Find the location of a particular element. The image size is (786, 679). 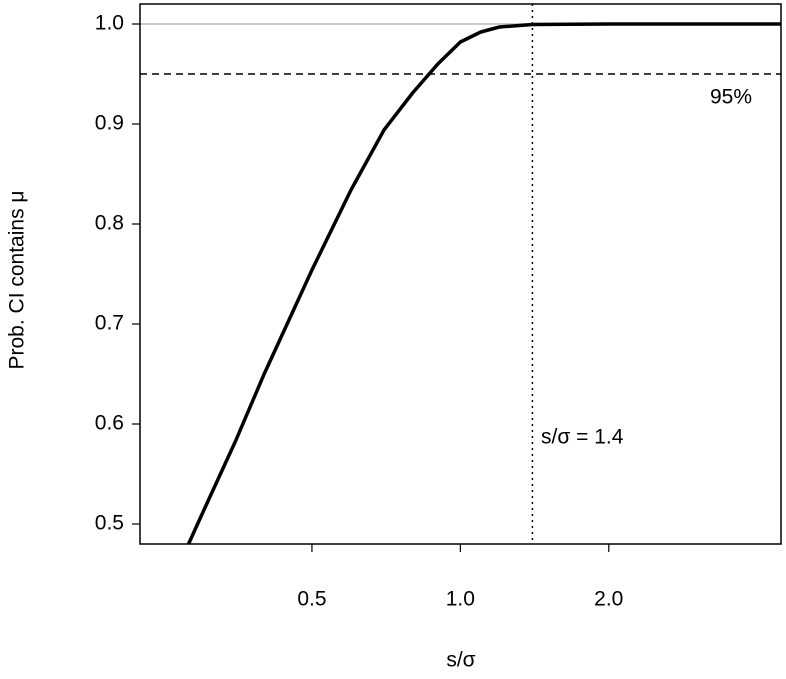

y-axis-label: Prob. CI contains μ is located at coordinates (17, 279).